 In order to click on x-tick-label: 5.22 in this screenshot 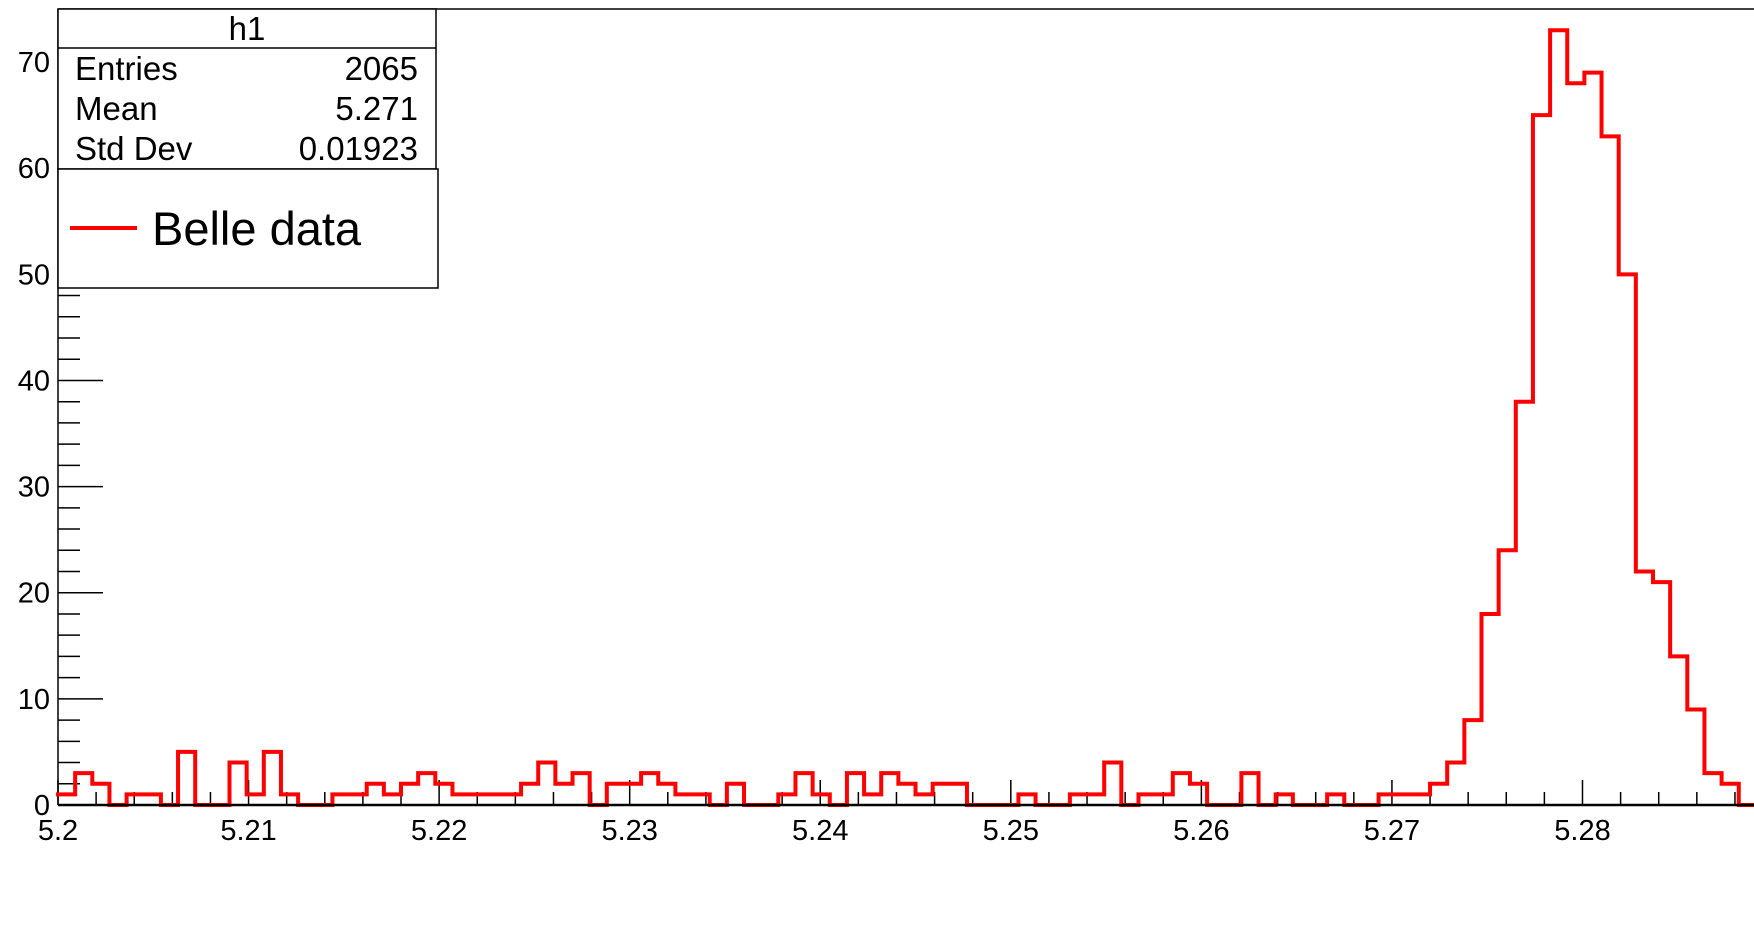, I will do `click(439, 831)`.